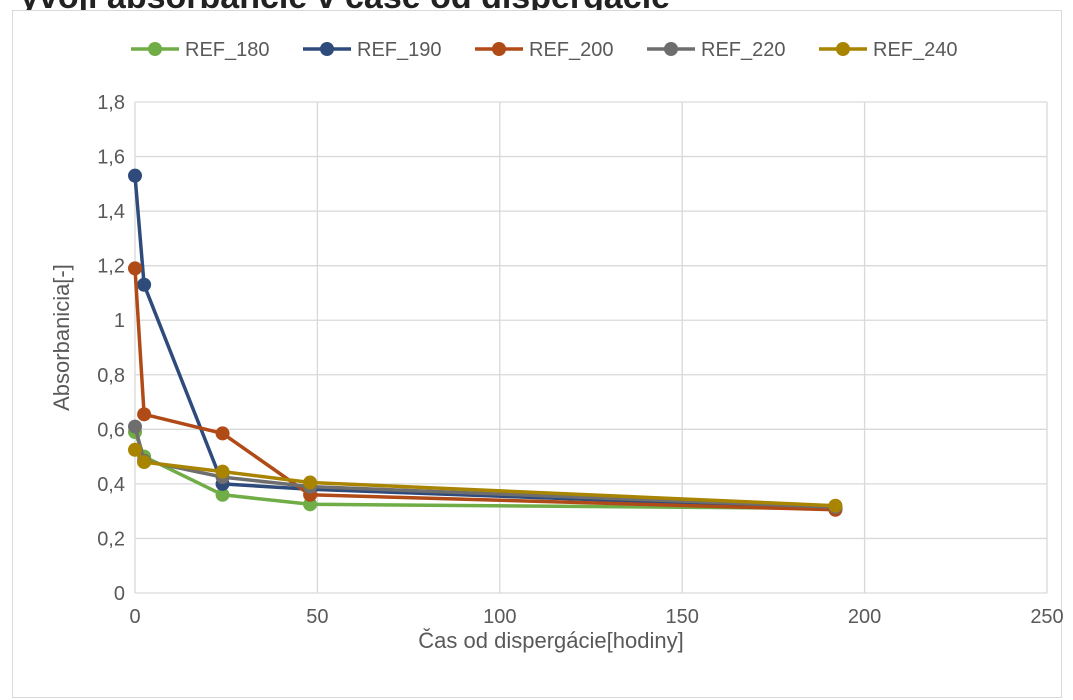 The width and height of the screenshot is (1073, 700). Describe the element at coordinates (119, 594) in the screenshot. I see `y-tick-label: 0` at that location.